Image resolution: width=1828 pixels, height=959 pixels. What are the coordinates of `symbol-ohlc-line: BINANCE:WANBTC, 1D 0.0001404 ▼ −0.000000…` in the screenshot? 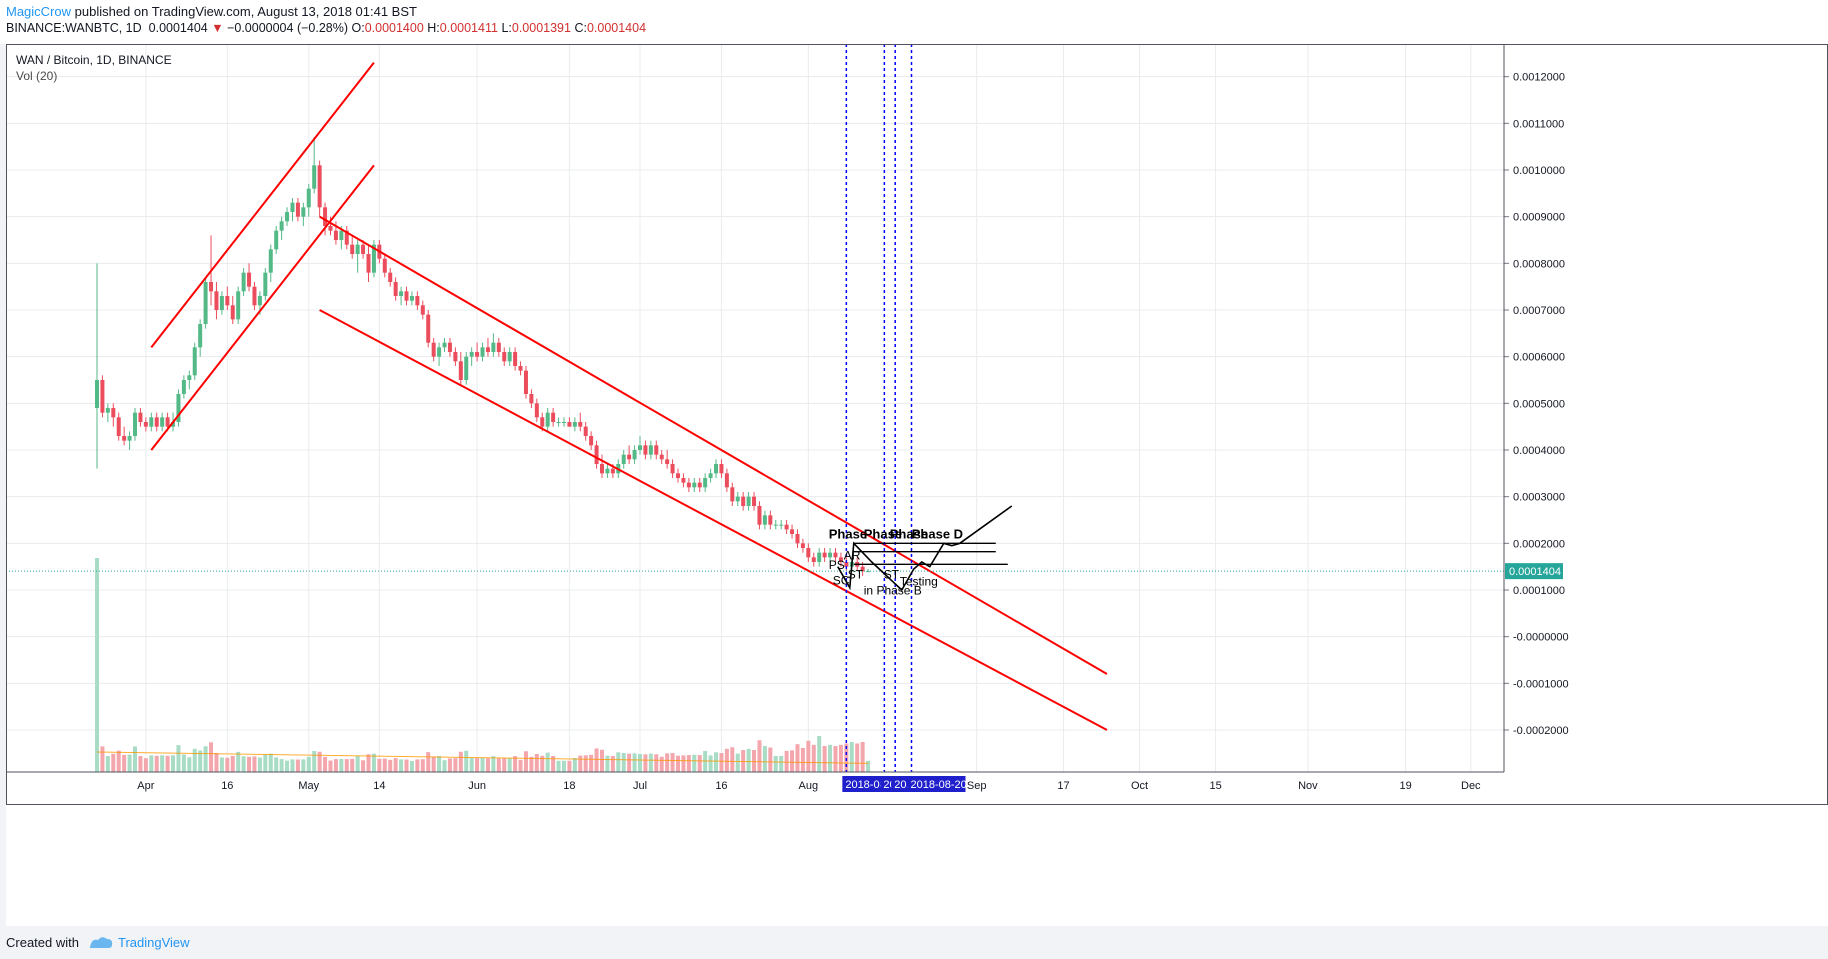 It's located at (326, 28).